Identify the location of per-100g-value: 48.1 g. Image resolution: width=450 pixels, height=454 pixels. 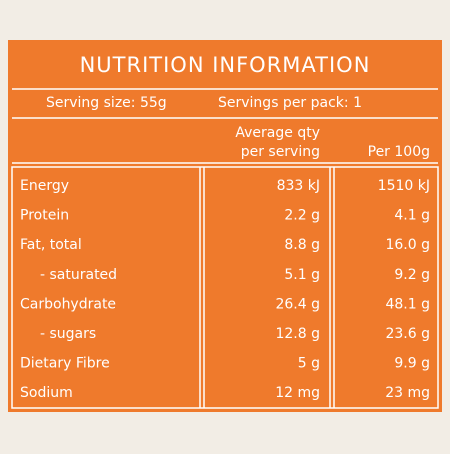
(407, 304).